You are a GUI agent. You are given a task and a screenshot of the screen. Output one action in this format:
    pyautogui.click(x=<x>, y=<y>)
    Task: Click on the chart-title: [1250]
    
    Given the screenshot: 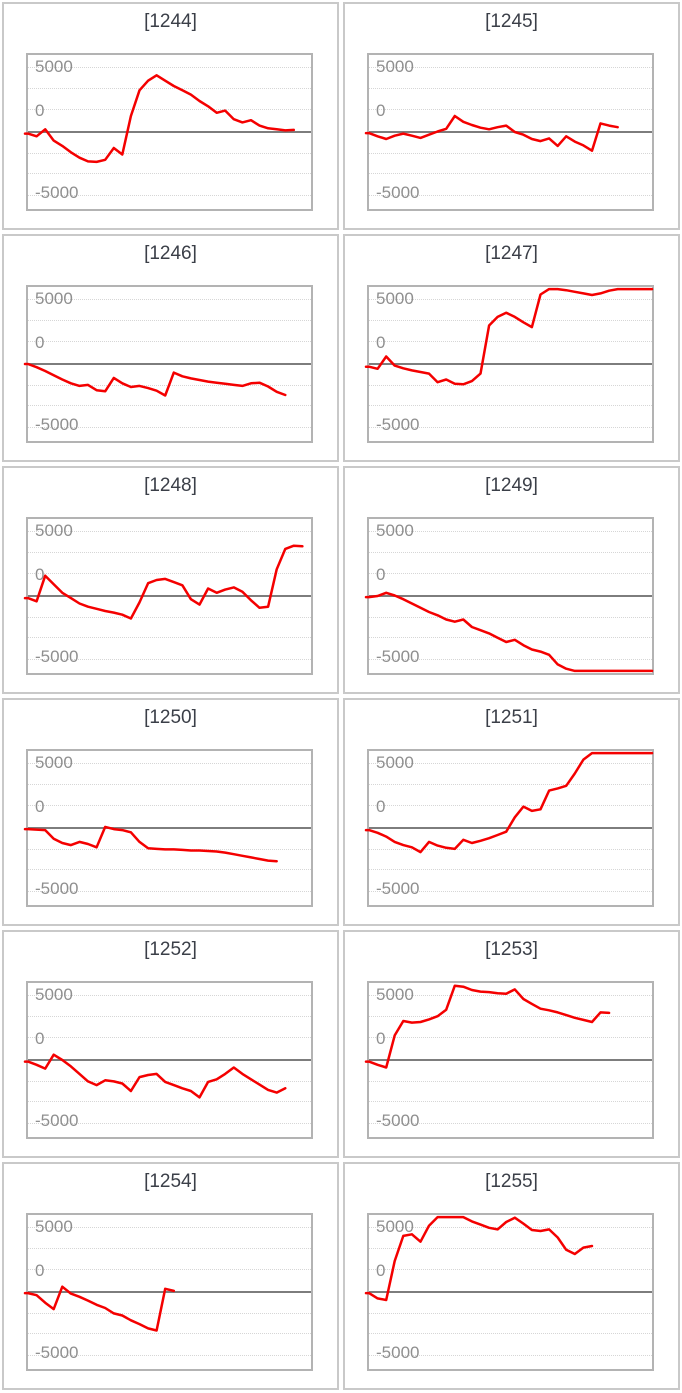 What is the action you would take?
    pyautogui.click(x=170, y=717)
    